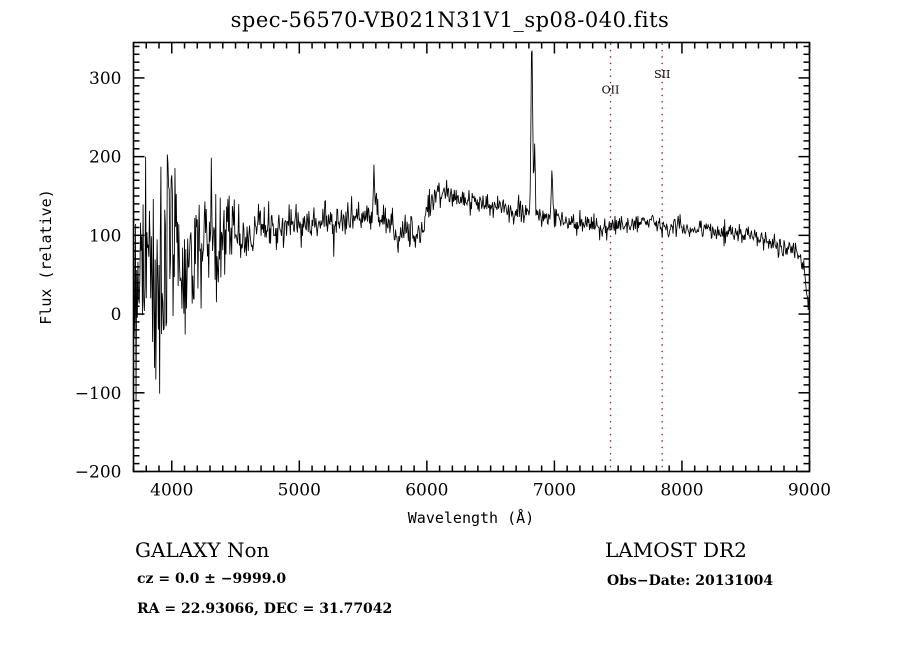 The height and width of the screenshot is (650, 900). Describe the element at coordinates (426, 491) in the screenshot. I see `x-tick-label: 6000` at that location.